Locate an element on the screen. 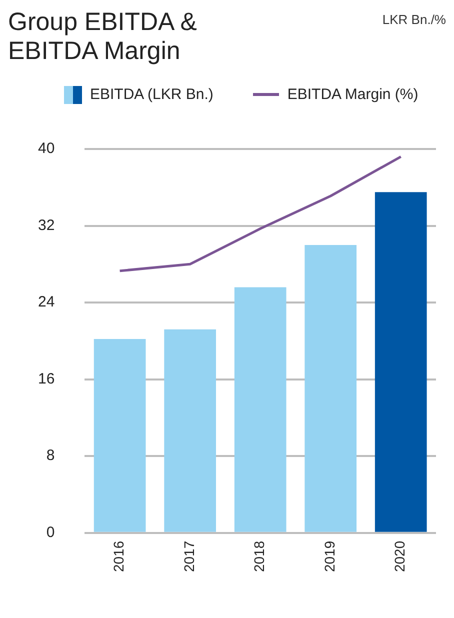 This screenshot has height=618, width=454. x-tick-label: 2020 is located at coordinates (400, 556).